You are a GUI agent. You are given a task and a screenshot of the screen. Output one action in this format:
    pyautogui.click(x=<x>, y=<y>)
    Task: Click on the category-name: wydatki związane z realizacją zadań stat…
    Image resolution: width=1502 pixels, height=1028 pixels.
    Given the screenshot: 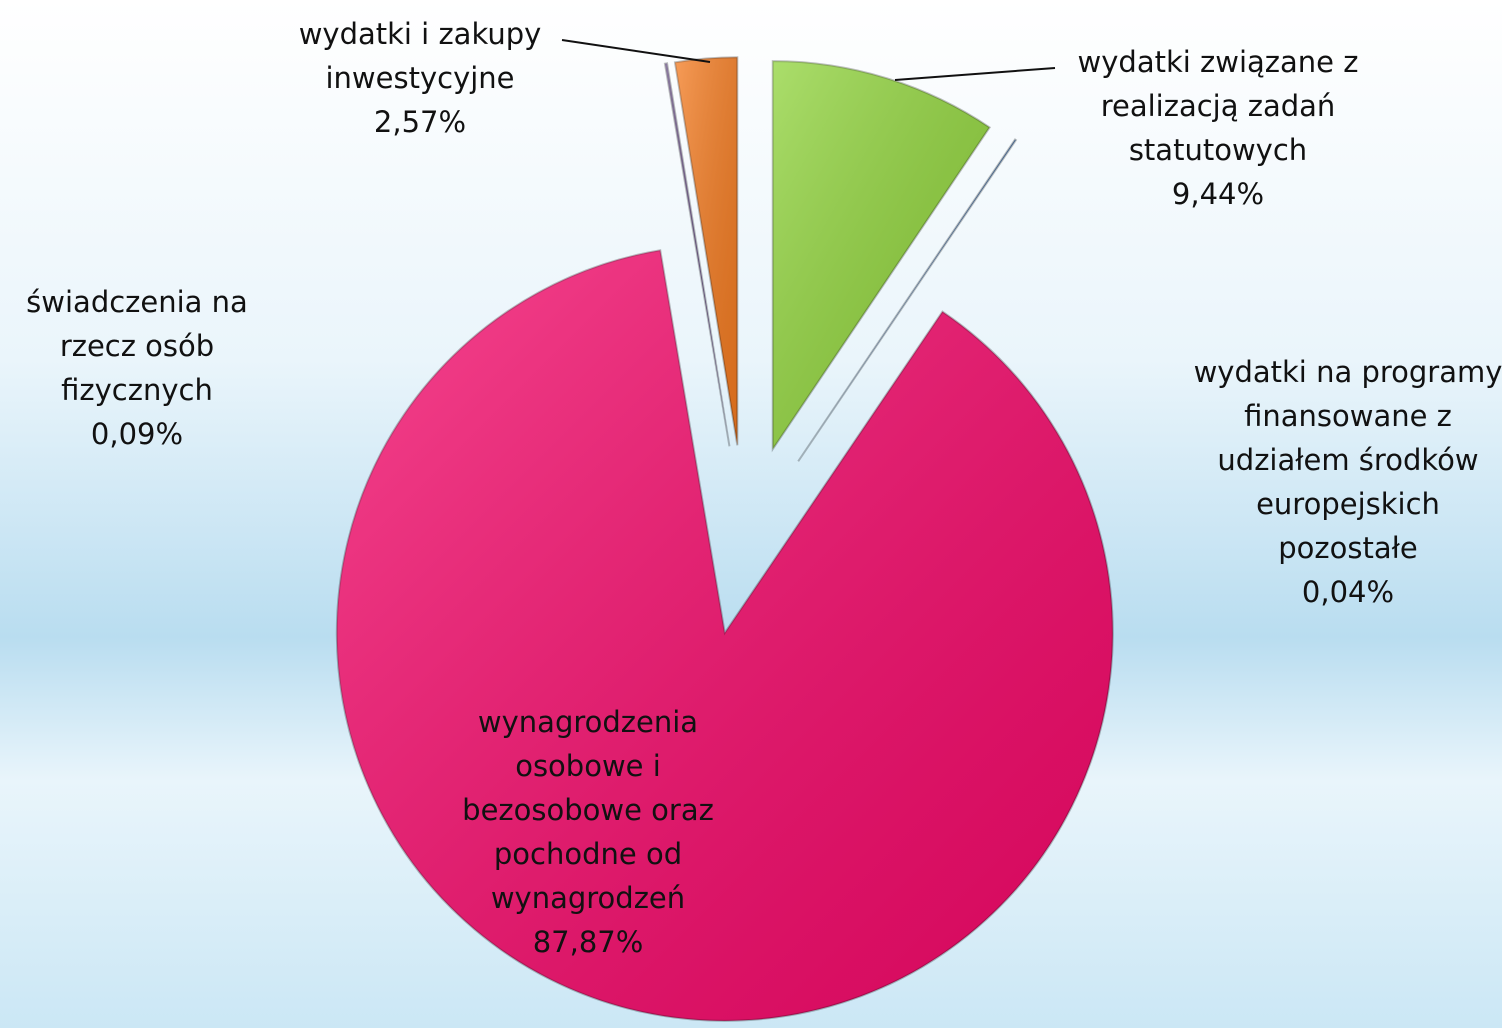 What is the action you would take?
    pyautogui.click(x=1218, y=106)
    